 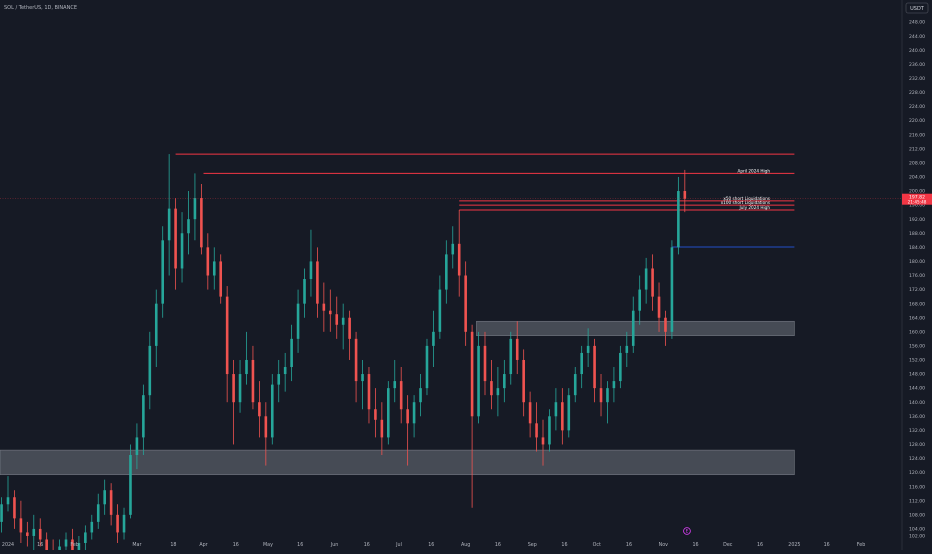 I want to click on currency-button: USDT, so click(x=917, y=8).